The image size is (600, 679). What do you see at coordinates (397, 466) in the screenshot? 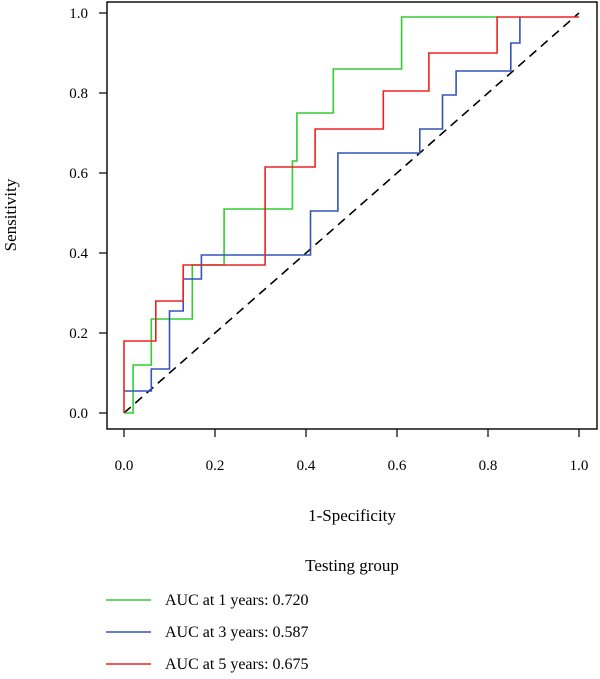
I see `x-tick-label: 0.6` at bounding box center [397, 466].